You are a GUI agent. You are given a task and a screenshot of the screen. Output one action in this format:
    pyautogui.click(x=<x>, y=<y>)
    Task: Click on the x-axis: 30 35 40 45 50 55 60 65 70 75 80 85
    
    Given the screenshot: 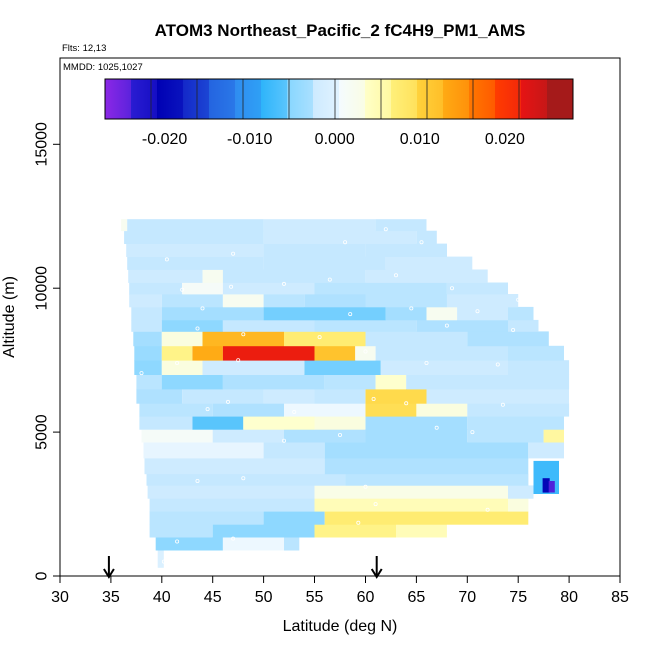 What is the action you would take?
    pyautogui.click(x=340, y=591)
    